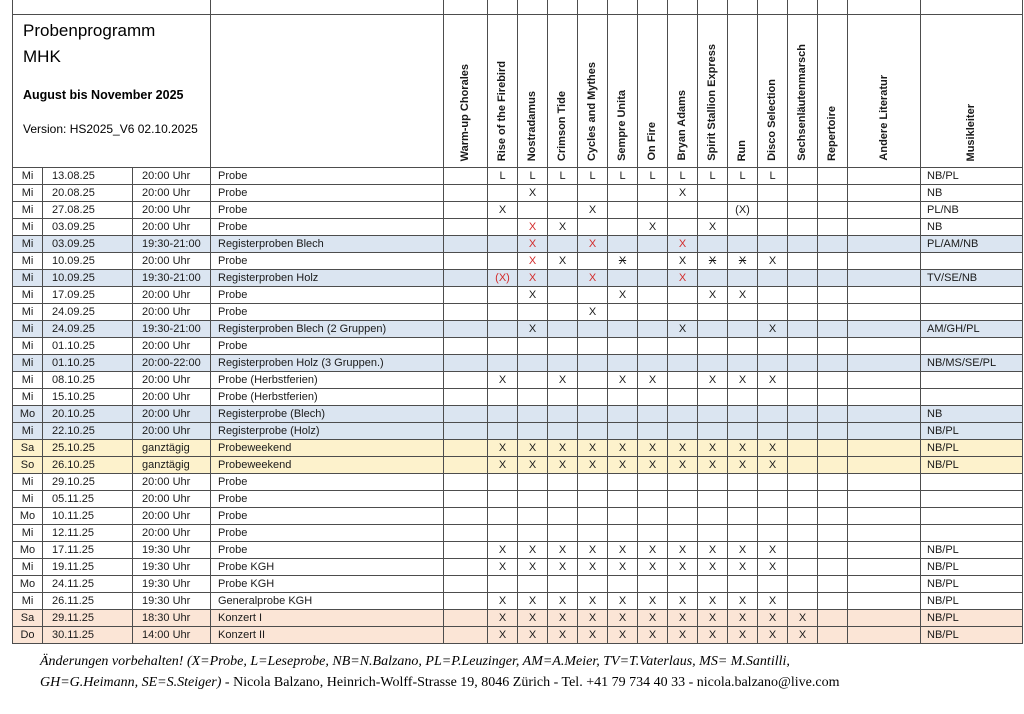 The height and width of the screenshot is (714, 1024). Describe the element at coordinates (172, 363) in the screenshot. I see `time-cell: 20:00-22:00` at that location.